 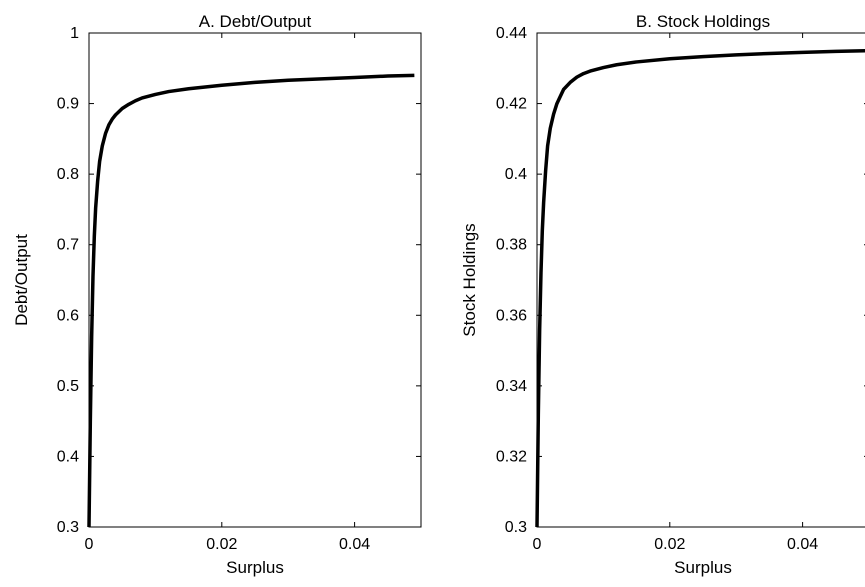 I want to click on y-tick-label: 0.6, so click(x=68, y=315).